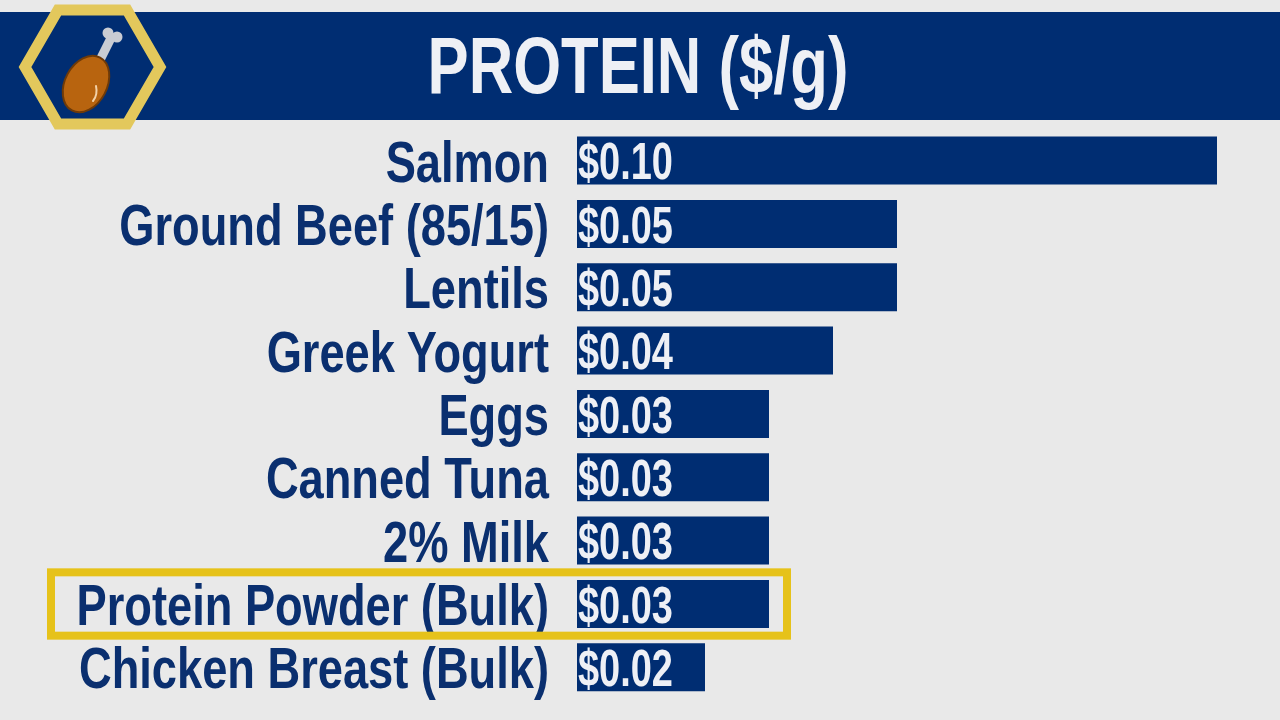  Describe the element at coordinates (312, 605) in the screenshot. I see `y-tick-label: Protein Powder (Bulk)` at that location.